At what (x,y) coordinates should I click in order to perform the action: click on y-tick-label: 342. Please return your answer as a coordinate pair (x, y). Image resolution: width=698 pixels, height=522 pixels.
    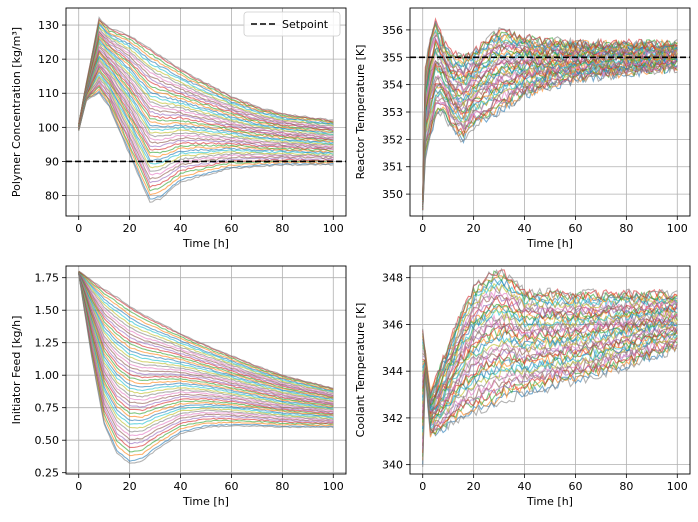
    Looking at the image, I should click on (392, 418).